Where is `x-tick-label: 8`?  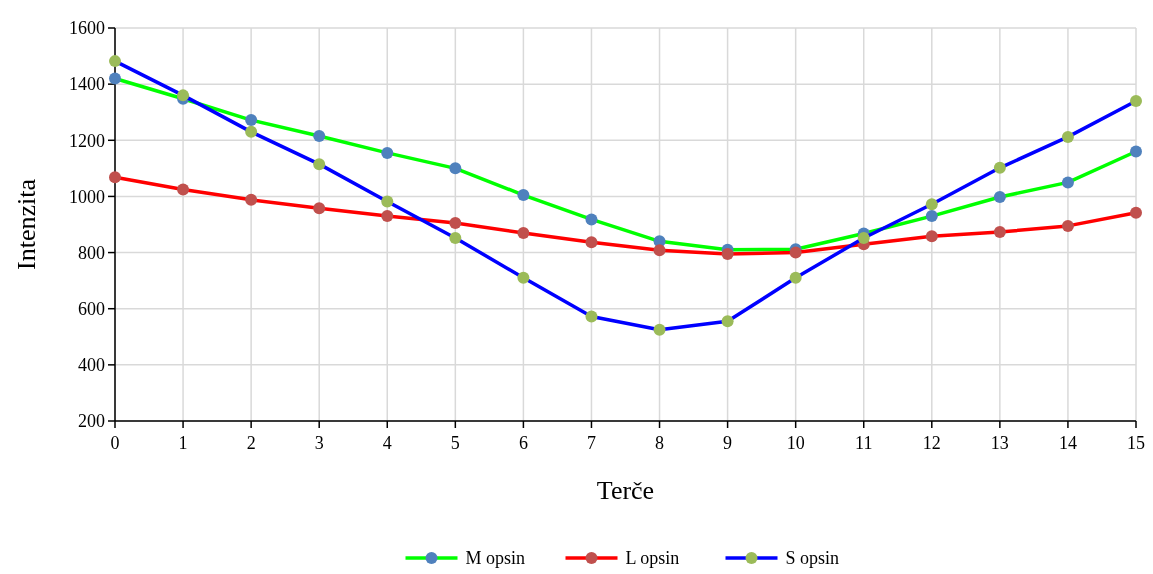
x-tick-label: 8 is located at coordinates (660, 443).